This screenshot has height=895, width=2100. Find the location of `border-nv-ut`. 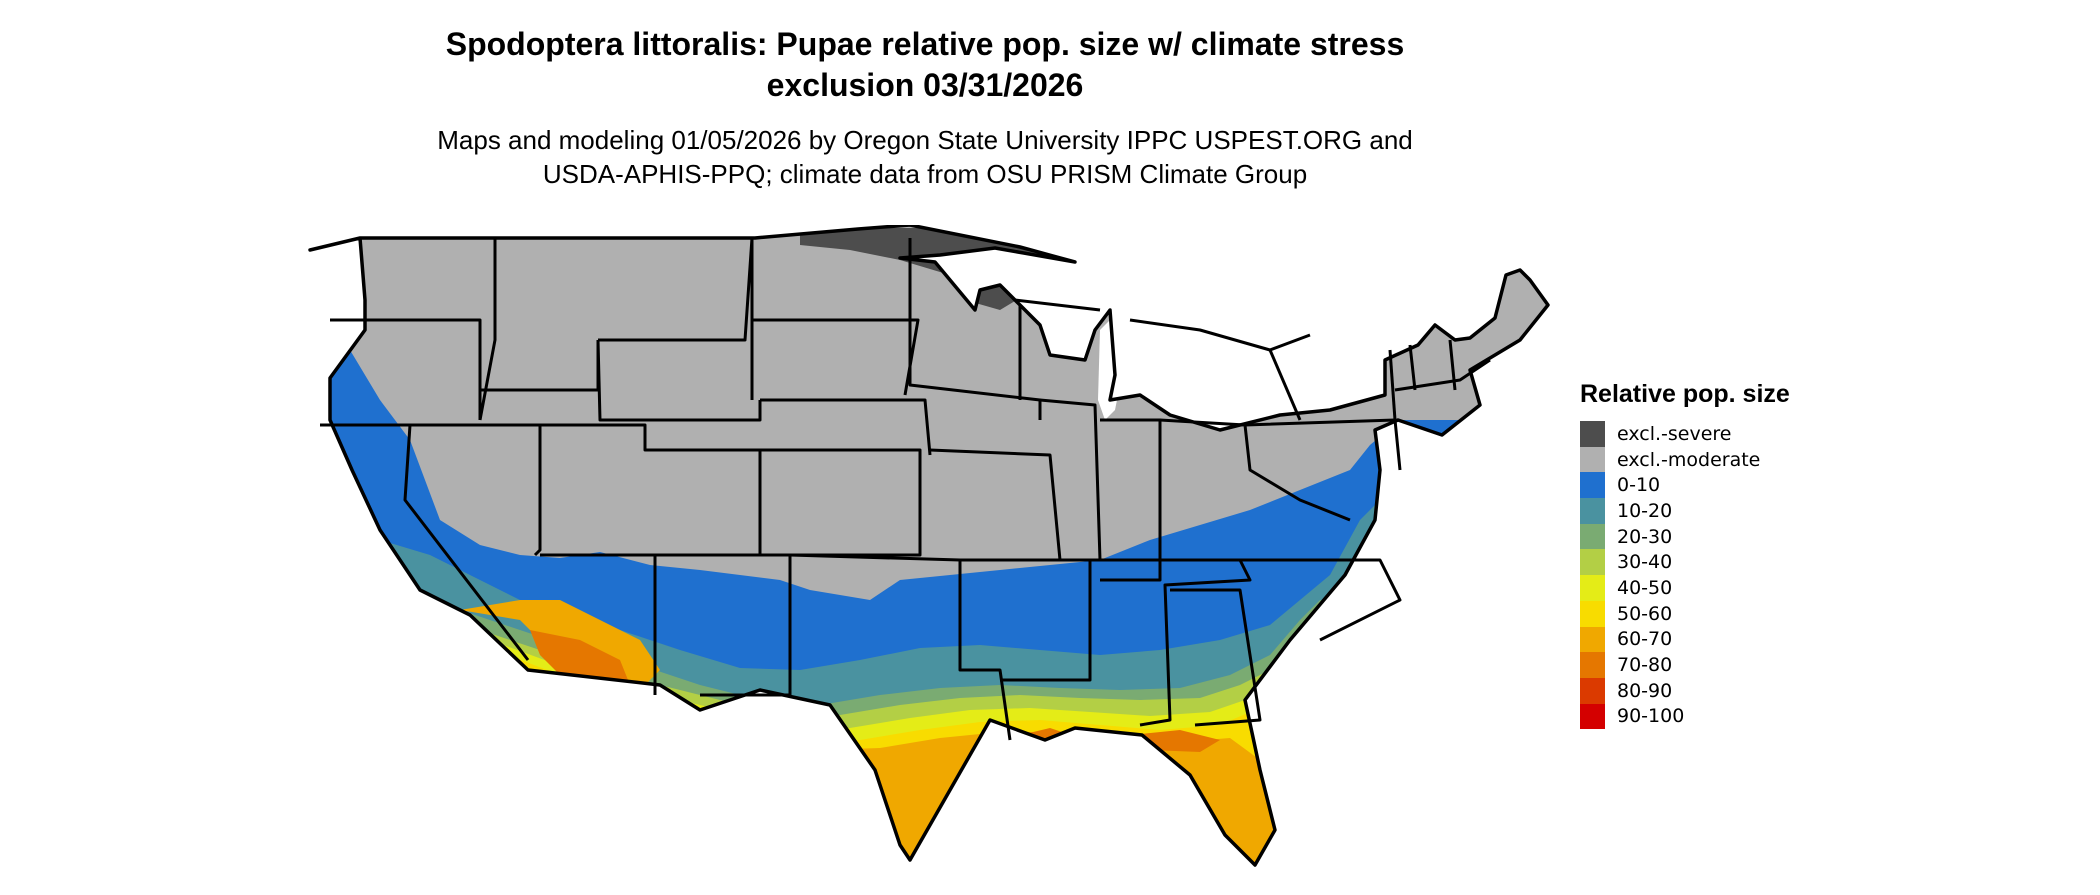

border-nv-ut is located at coordinates (476, 490).